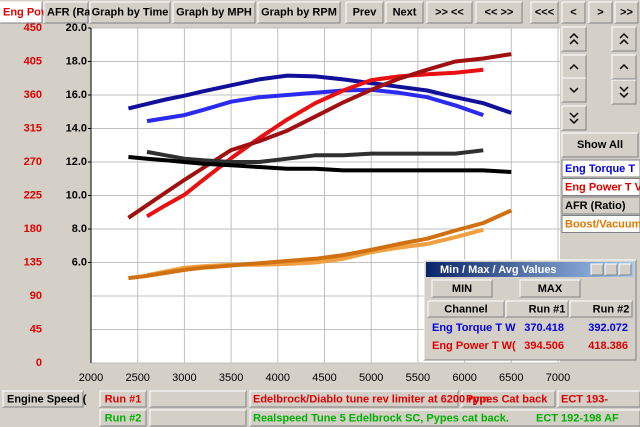 This screenshot has width=640, height=427. Describe the element at coordinates (122, 398) in the screenshot. I see `run-box-highlight` at that location.